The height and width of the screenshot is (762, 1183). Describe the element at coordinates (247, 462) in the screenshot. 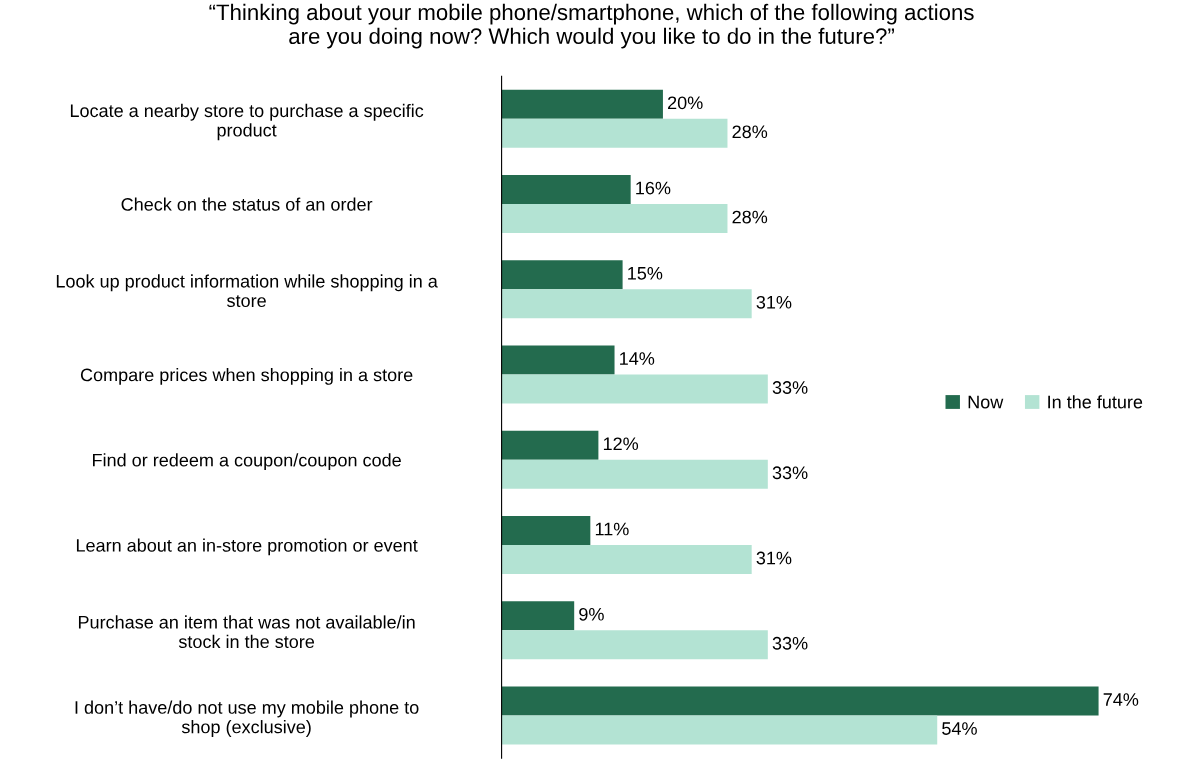

I see `y-tick-label: Find or redeem a coupon/coupon code` at that location.